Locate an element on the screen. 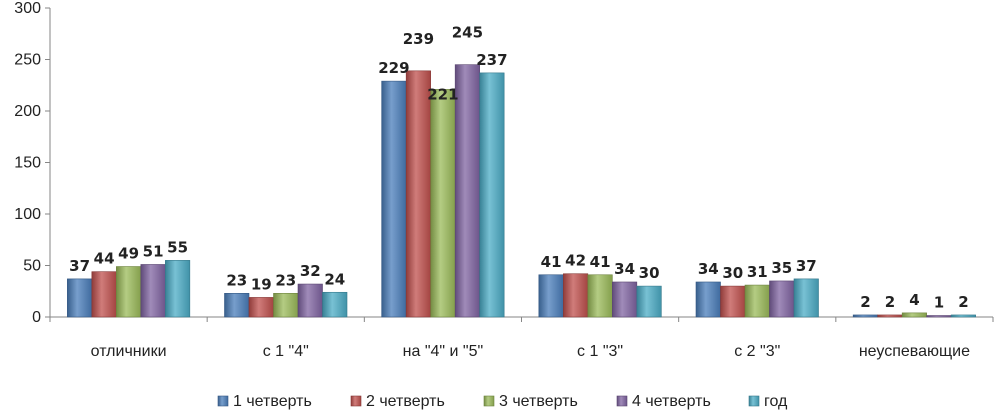 This screenshot has width=995, height=413. data-label: 55 is located at coordinates (177, 247).